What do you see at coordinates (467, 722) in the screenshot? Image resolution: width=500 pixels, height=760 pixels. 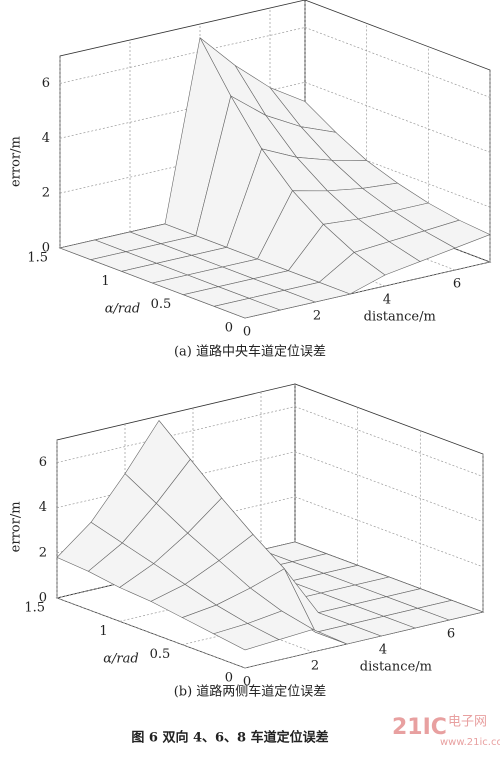 I see `watermark-name: 电子网` at bounding box center [467, 722].